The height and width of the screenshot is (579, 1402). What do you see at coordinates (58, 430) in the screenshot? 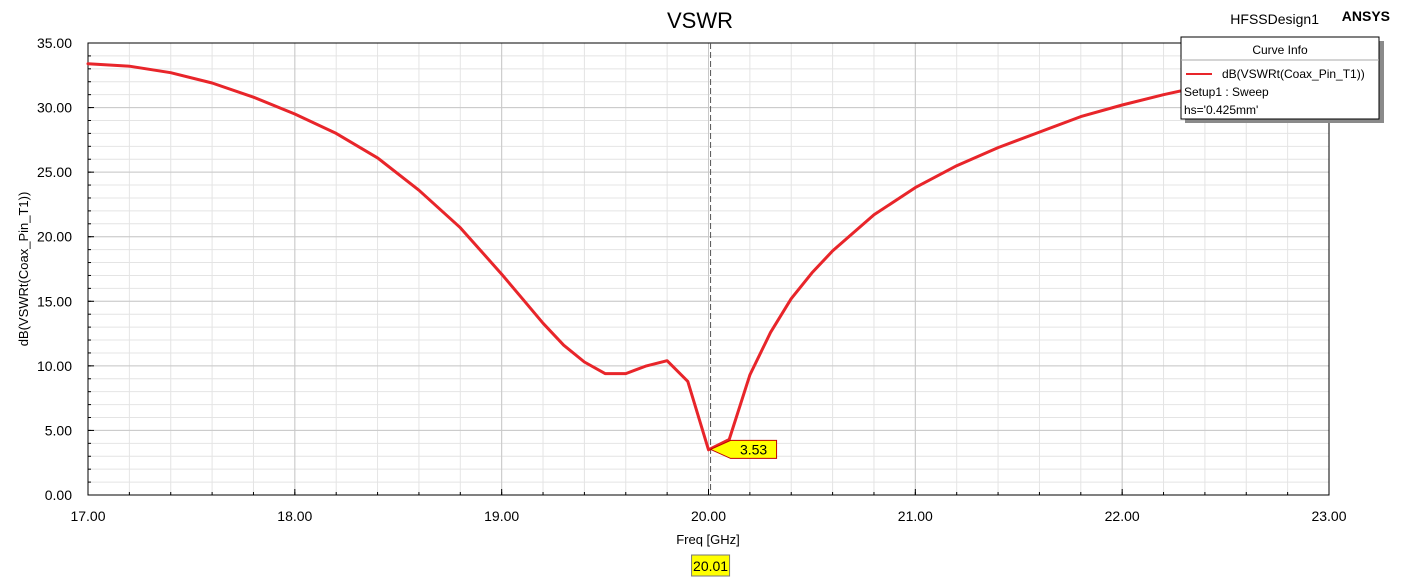
I see `y-tick-label: 5.00` at bounding box center [58, 430].